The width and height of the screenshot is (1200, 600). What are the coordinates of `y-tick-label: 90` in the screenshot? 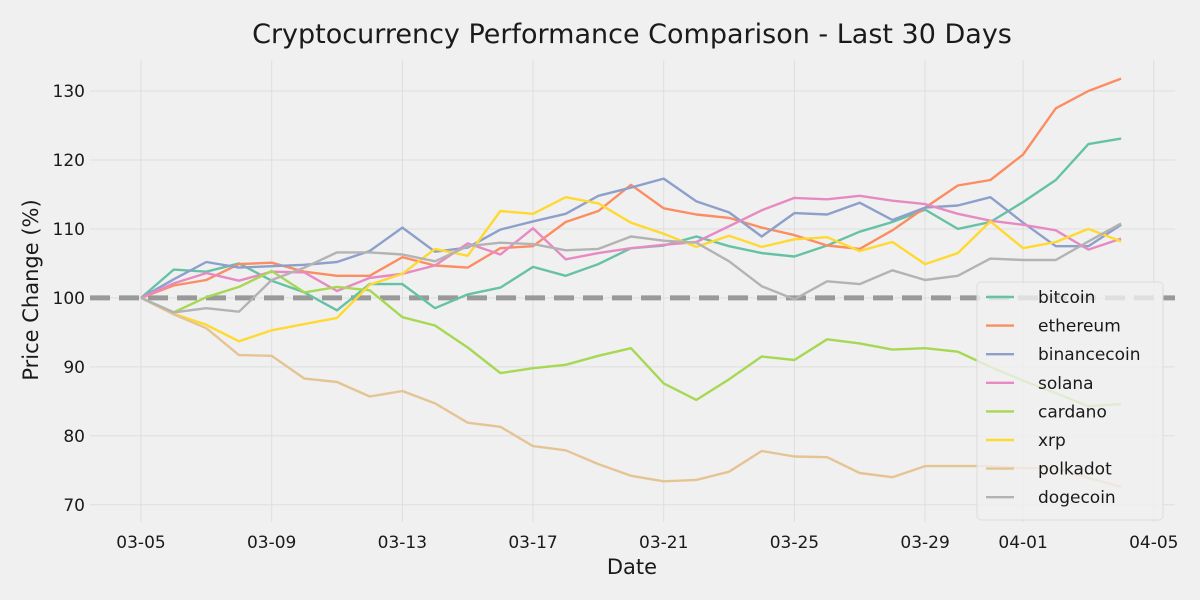 It's located at (74, 368).